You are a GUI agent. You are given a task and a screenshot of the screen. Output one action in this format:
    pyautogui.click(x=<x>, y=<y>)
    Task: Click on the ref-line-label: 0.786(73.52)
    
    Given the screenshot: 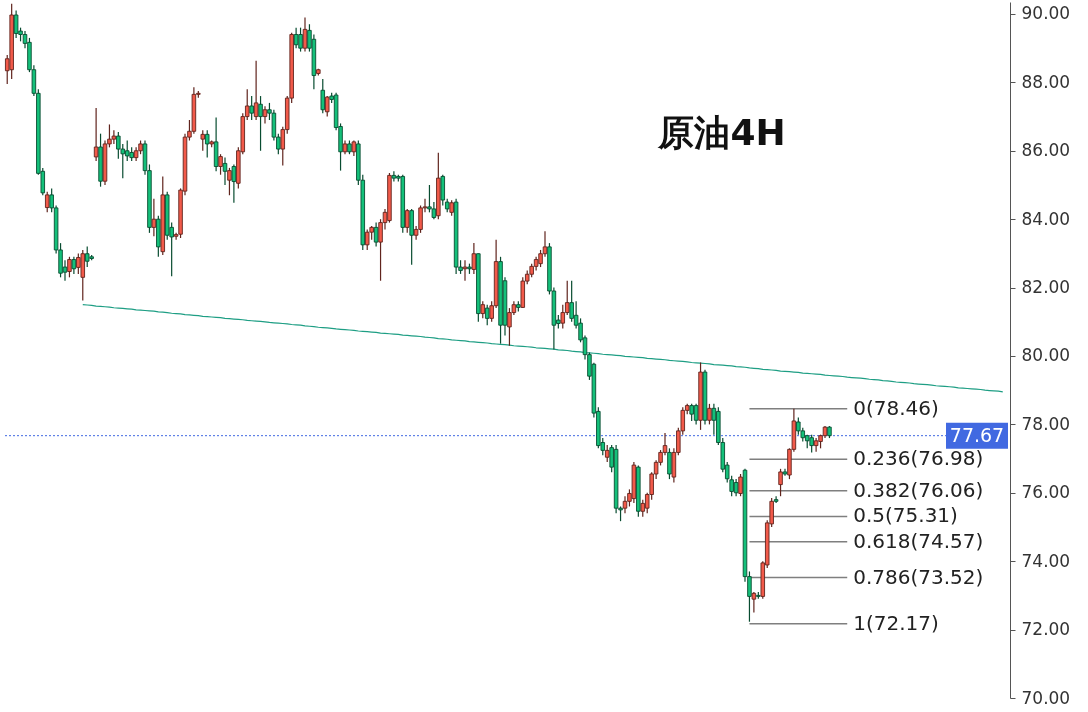 What is the action you would take?
    pyautogui.click(x=918, y=576)
    